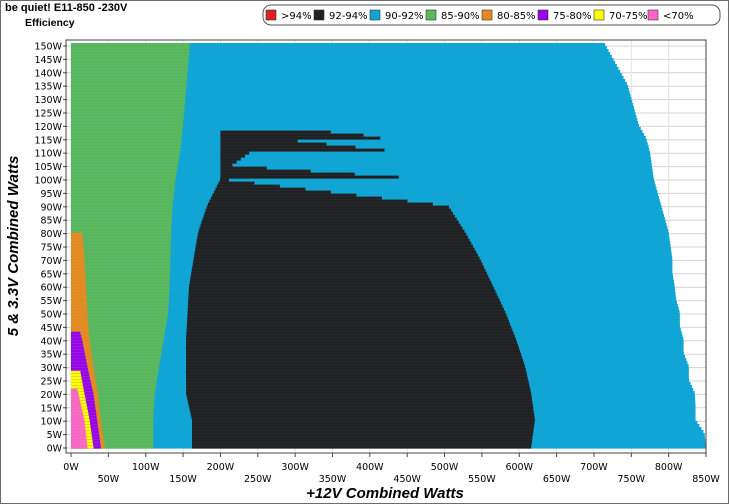  What do you see at coordinates (370, 467) in the screenshot?
I see `x-tick-label: 400W` at bounding box center [370, 467].